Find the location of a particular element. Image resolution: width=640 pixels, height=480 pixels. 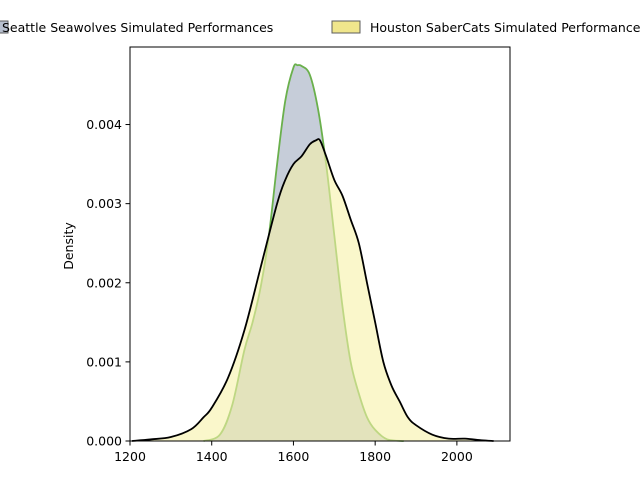

y-tick-label: 0.004 is located at coordinates (104, 124).